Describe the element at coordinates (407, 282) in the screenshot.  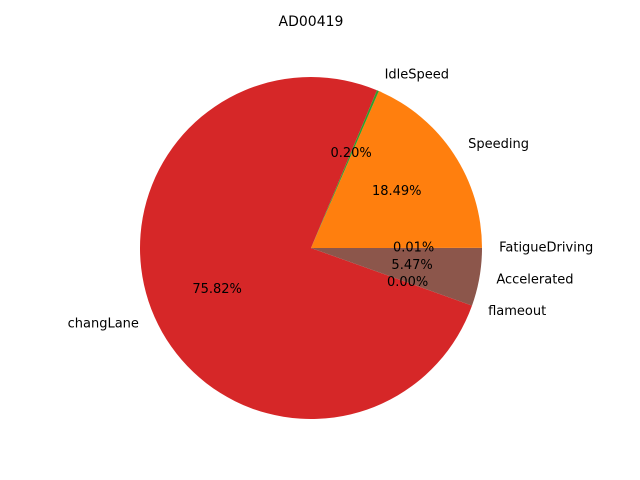
I see `slice-percent-flameout: 0.00%` at that location.